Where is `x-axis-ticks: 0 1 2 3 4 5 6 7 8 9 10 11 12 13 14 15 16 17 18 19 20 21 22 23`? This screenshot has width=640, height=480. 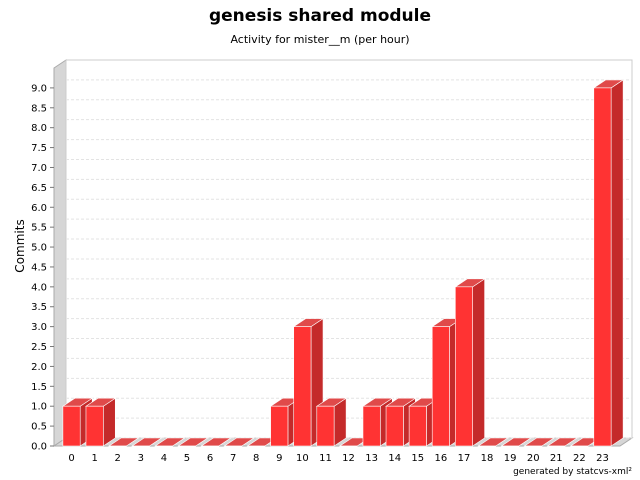 x-axis-ticks: 0 1 2 3 4 5 6 7 8 9 10 11 12 13 14 15 16 17 18 19 20 21 22 23 is located at coordinates (338, 458).